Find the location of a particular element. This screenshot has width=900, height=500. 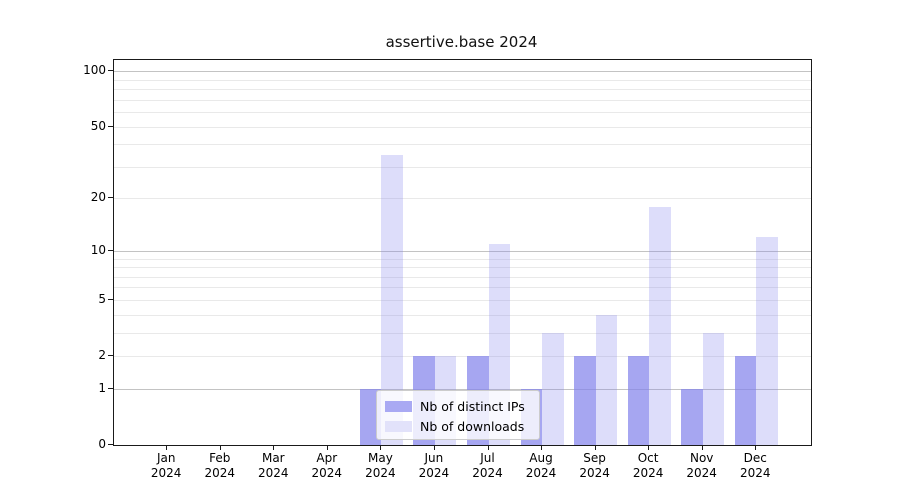

x-tick-month: Jun is located at coordinates (434, 458).